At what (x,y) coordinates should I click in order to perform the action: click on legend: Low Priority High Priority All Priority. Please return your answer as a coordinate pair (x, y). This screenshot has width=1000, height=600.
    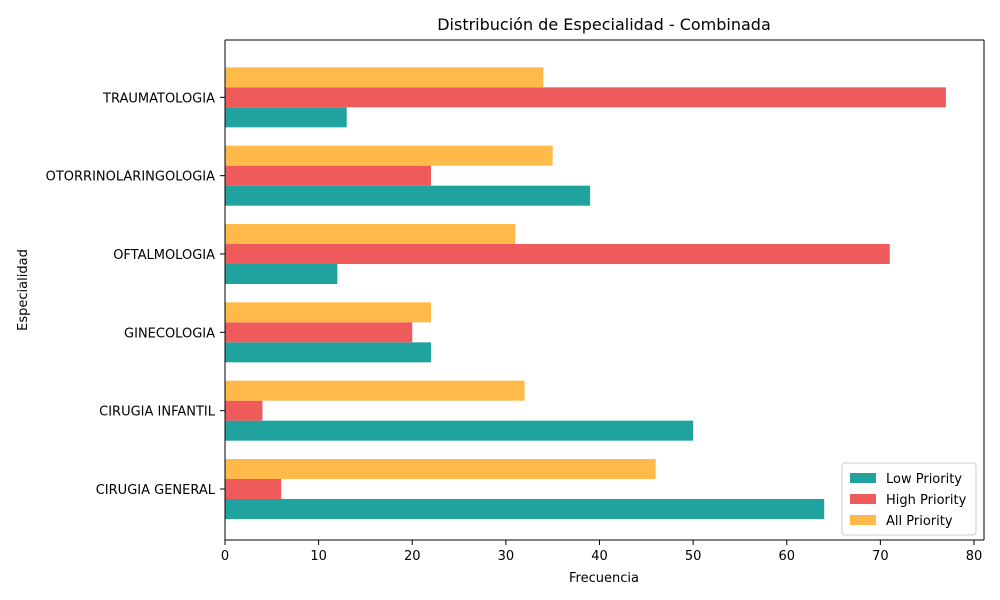
    Looking at the image, I should click on (909, 499).